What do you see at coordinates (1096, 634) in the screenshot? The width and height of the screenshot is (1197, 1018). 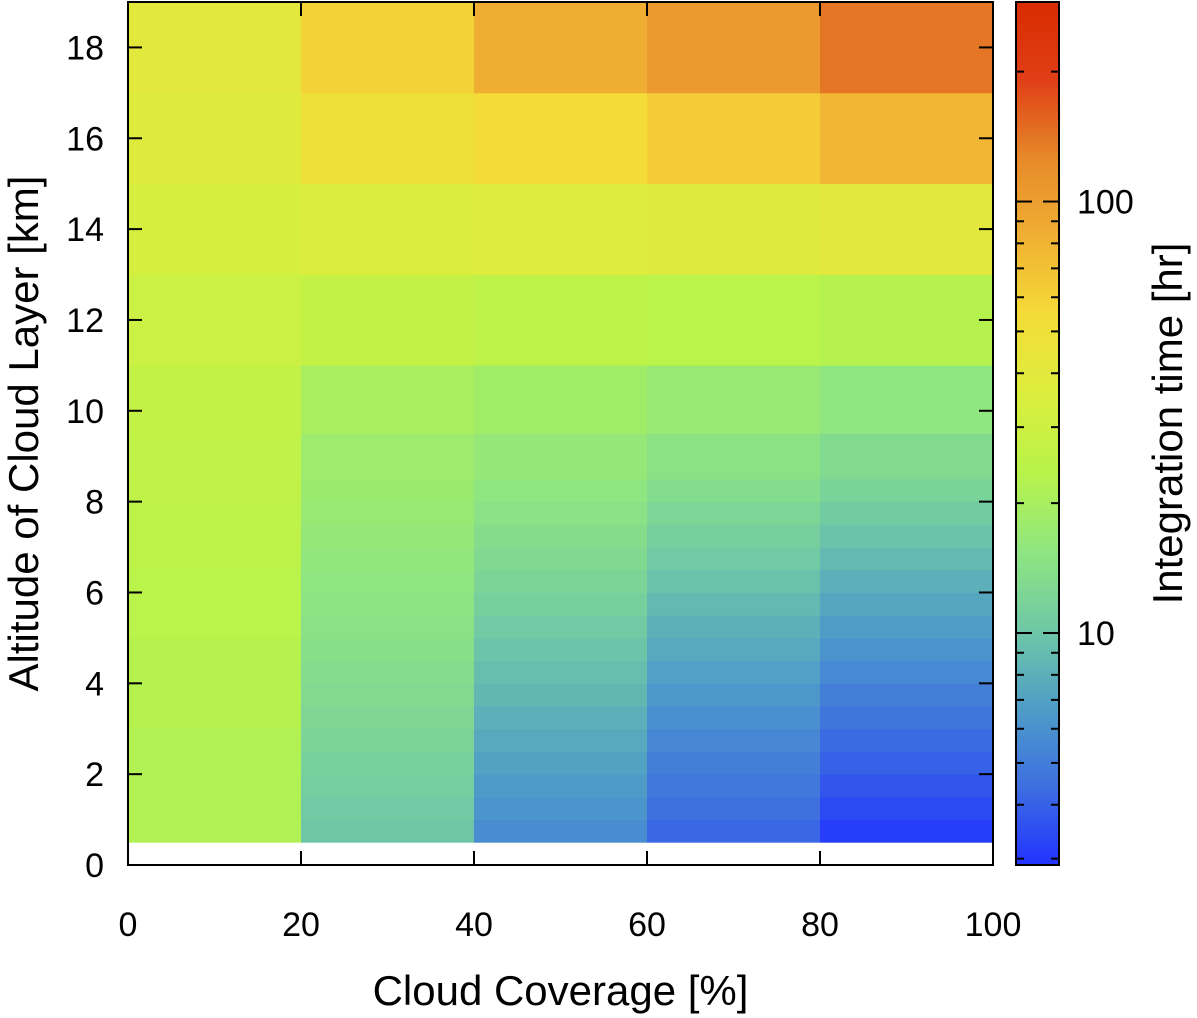 I see `colorbar-tick-label: 10` at bounding box center [1096, 634].